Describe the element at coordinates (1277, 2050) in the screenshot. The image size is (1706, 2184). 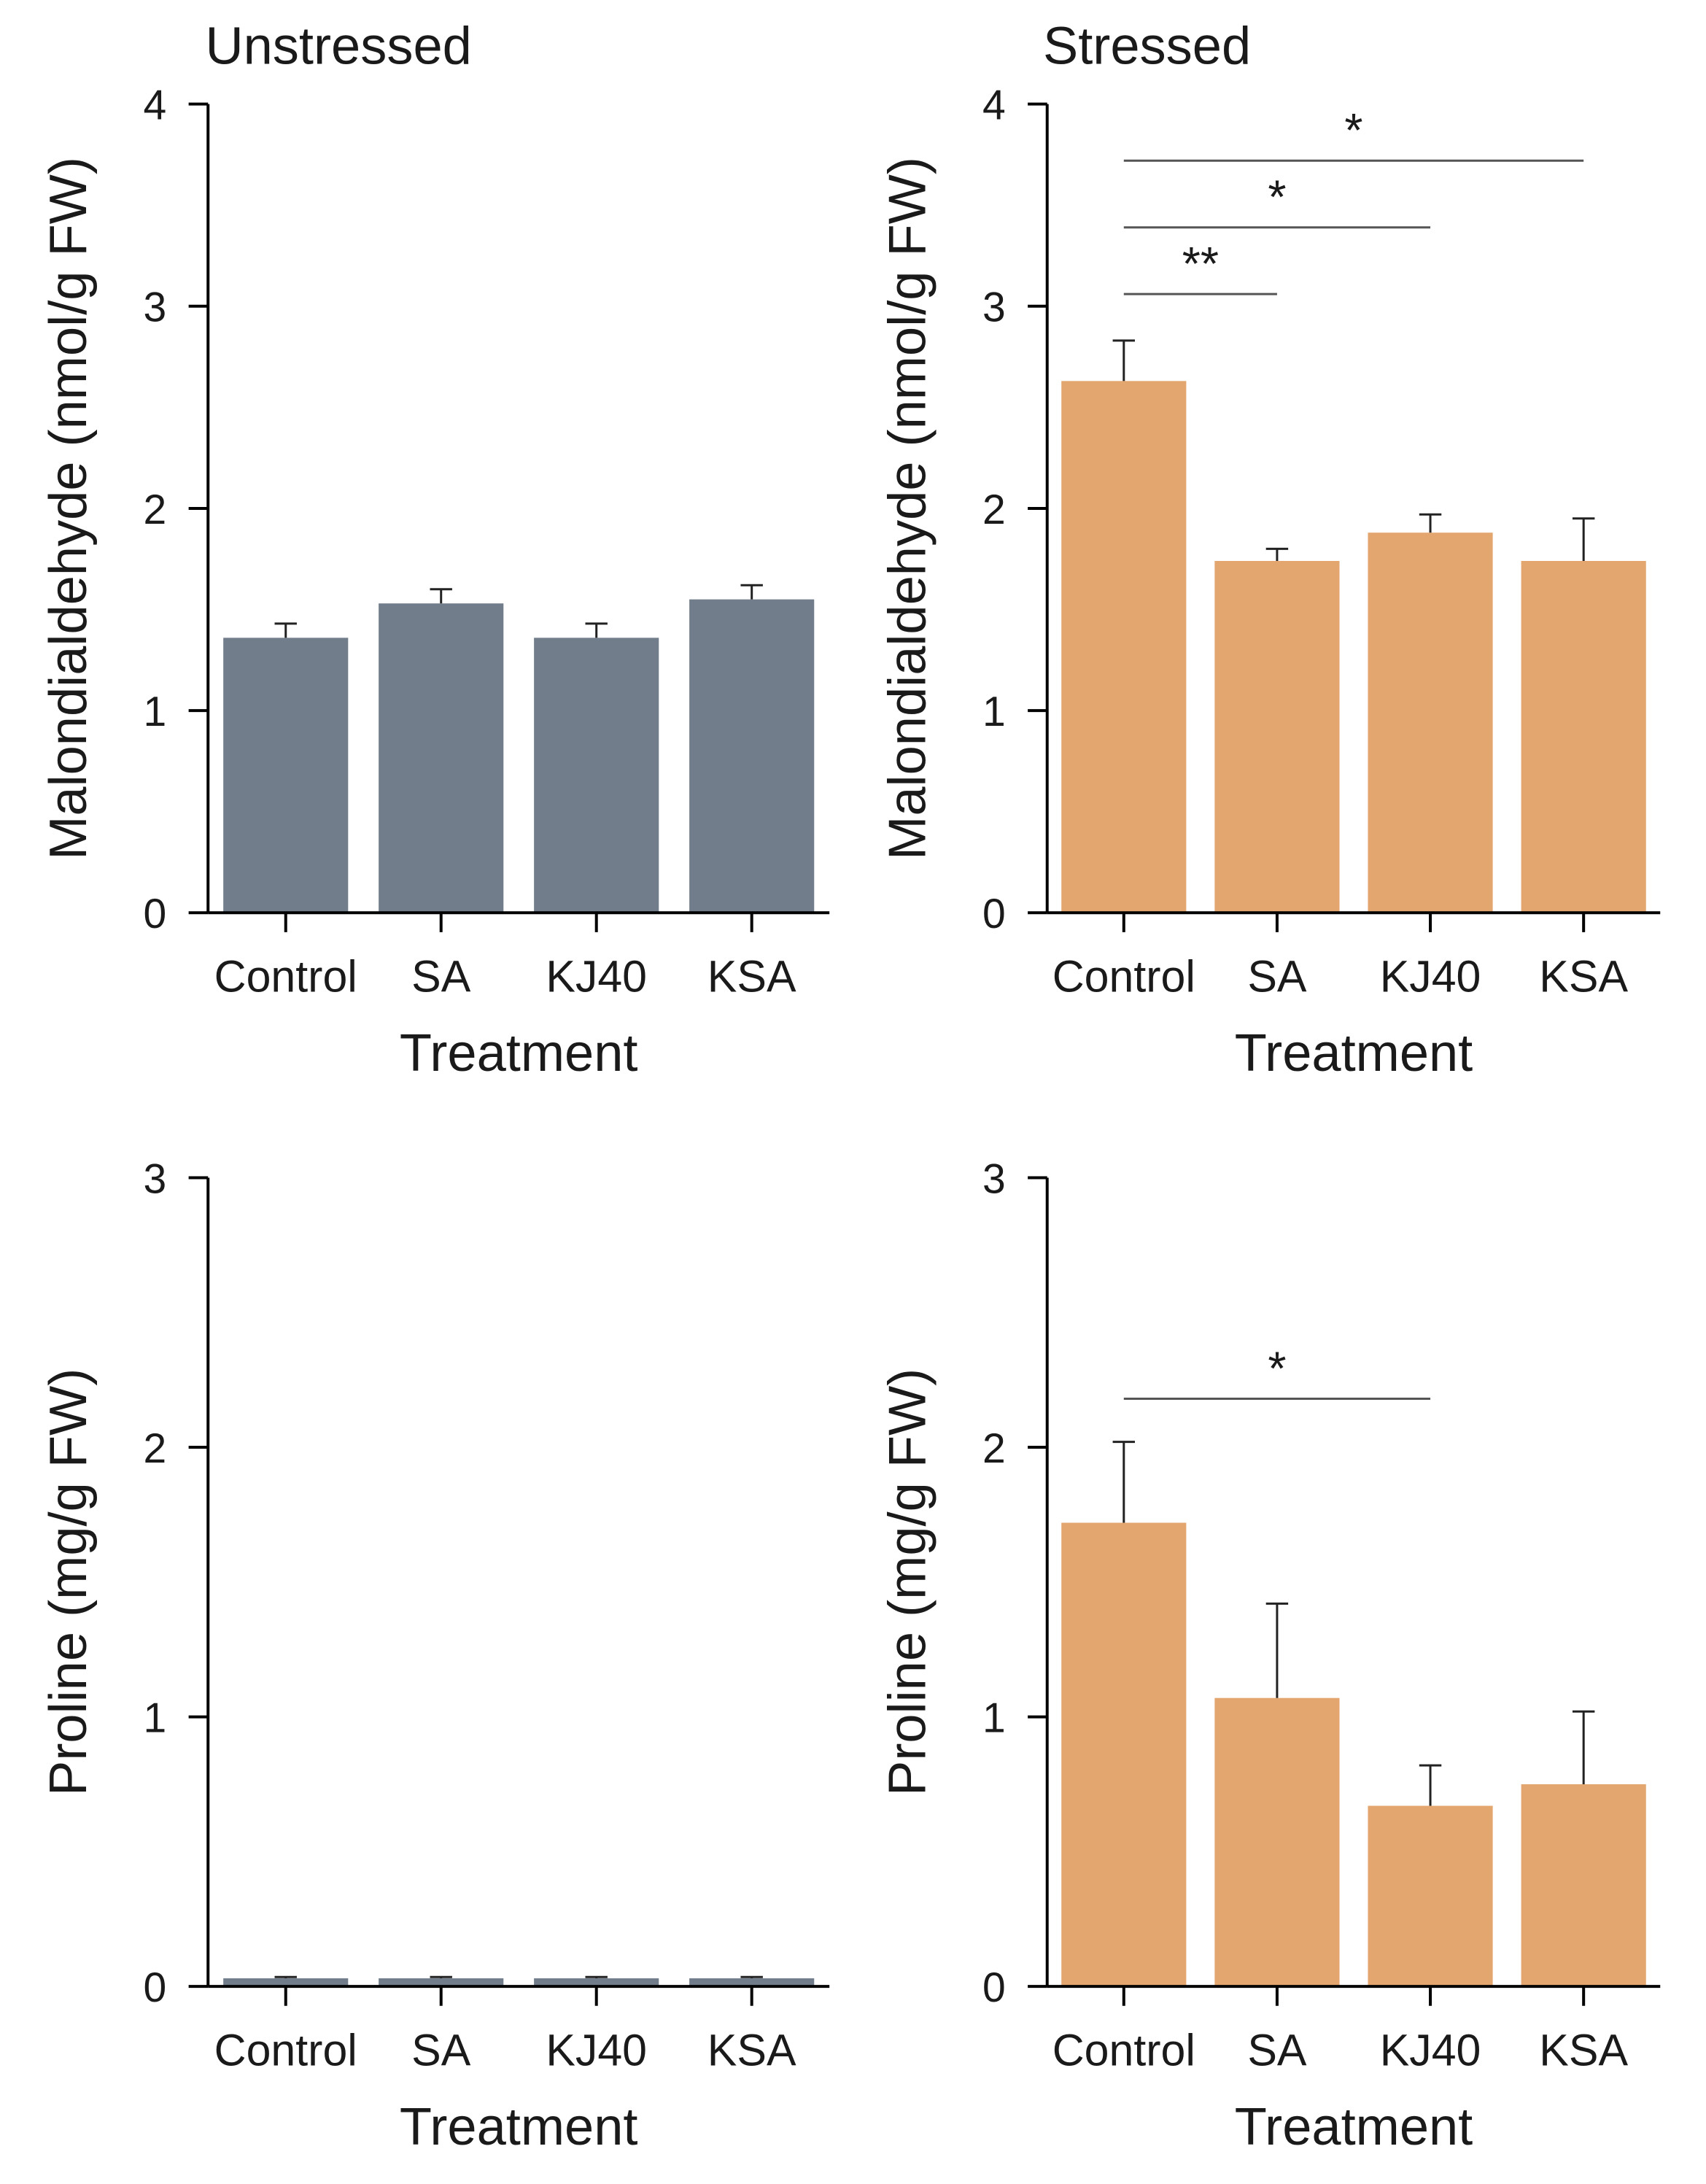
I see `proline-stressed-xtick-label-sa: SA` at that location.